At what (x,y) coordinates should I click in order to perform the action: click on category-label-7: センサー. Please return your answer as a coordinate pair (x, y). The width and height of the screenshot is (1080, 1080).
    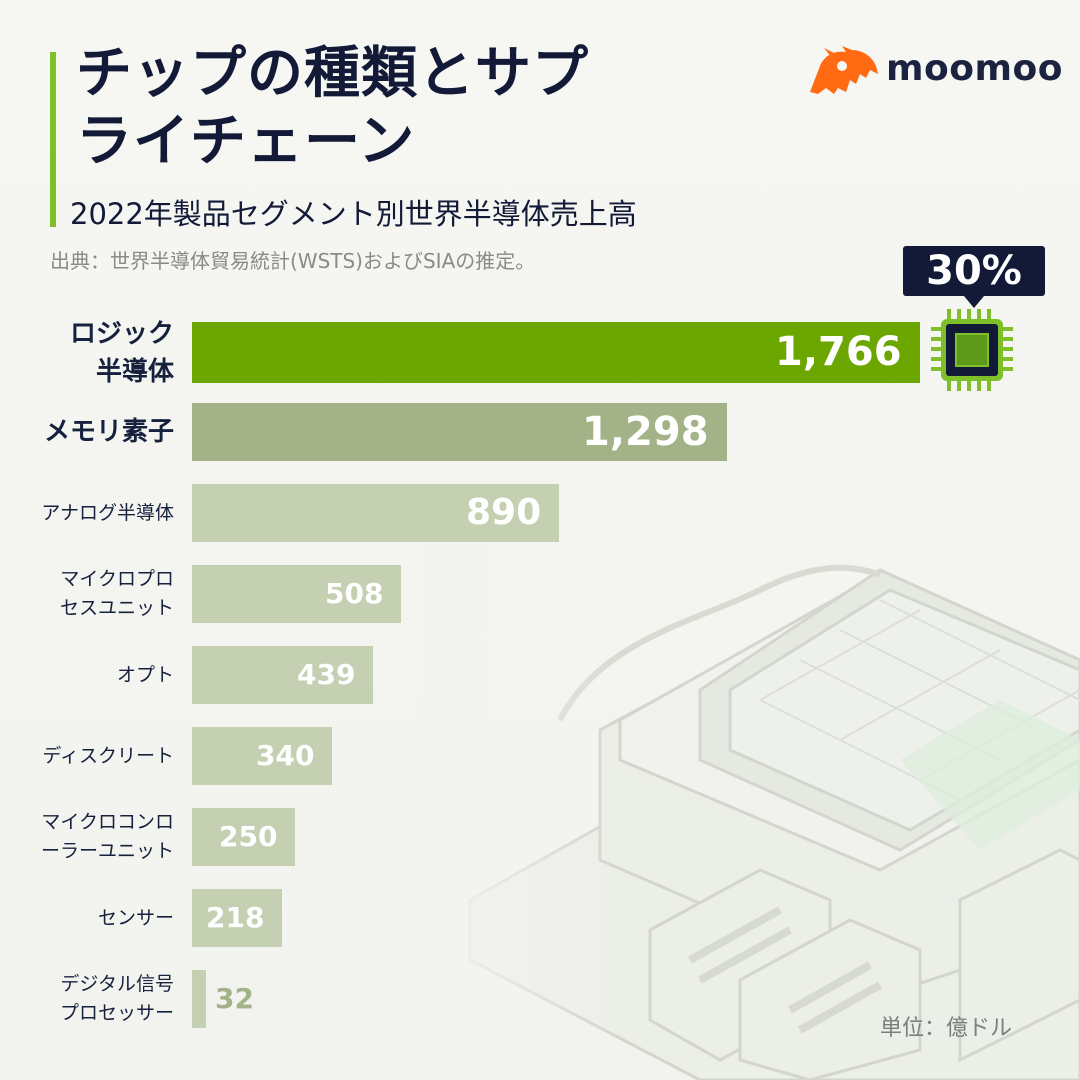
    Looking at the image, I should click on (87, 918).